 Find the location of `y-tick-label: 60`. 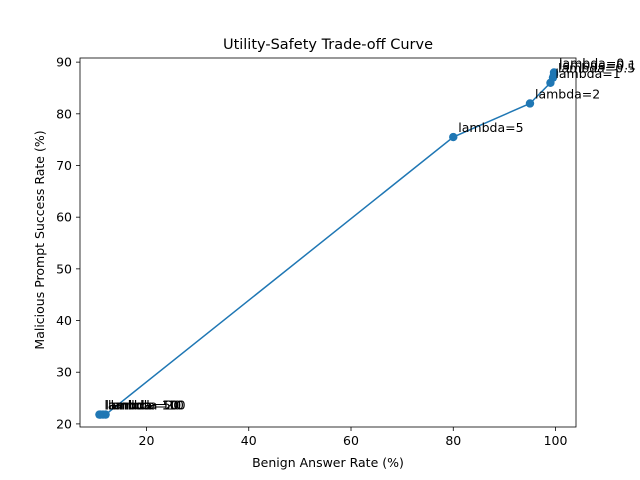

y-tick-label: 60 is located at coordinates (64, 217).